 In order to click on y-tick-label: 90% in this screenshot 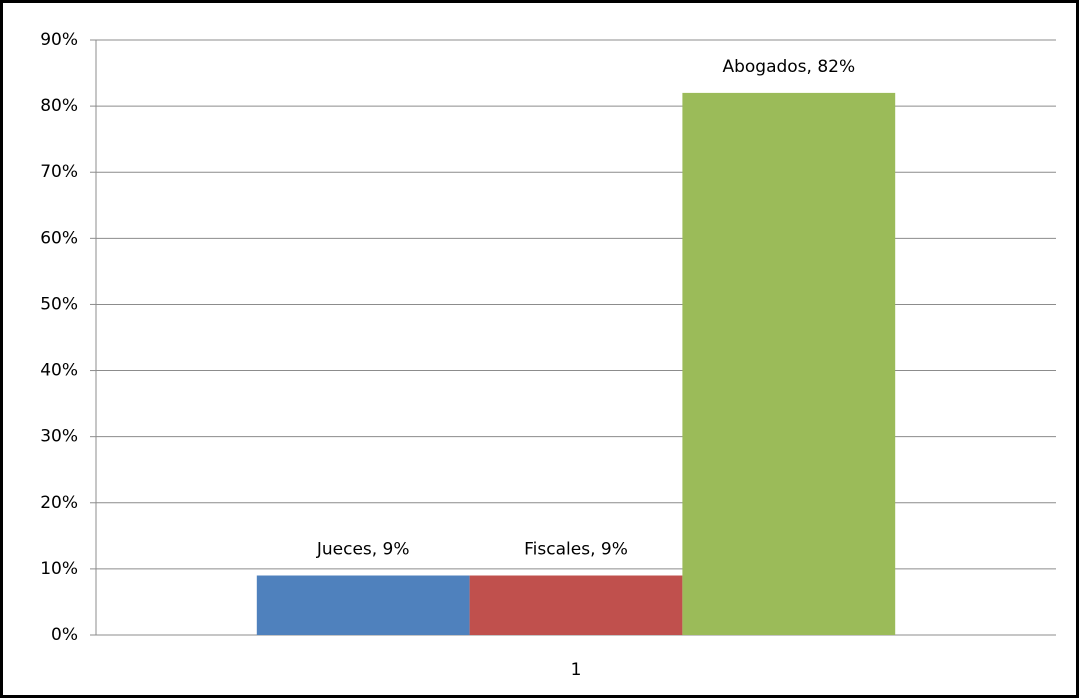, I will do `click(59, 40)`.